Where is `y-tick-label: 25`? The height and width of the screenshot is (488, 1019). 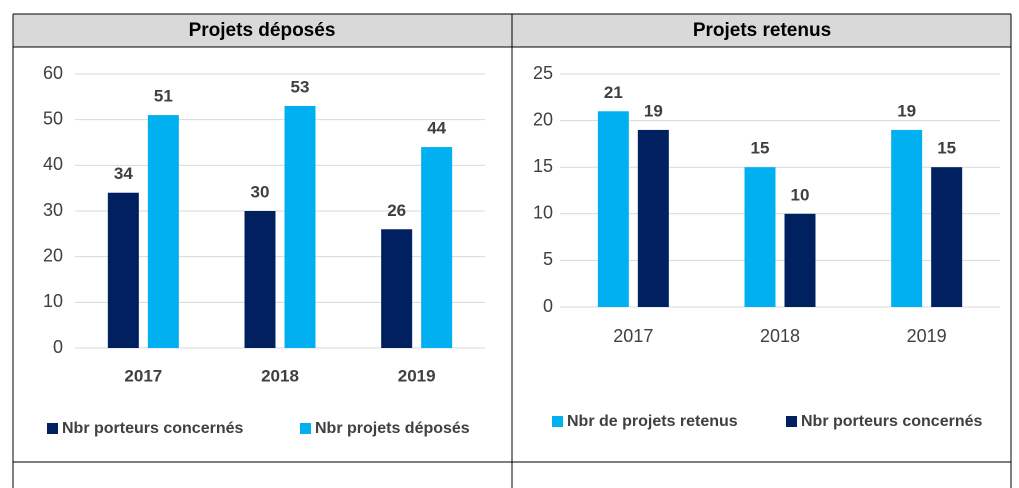
y-tick-label: 25 is located at coordinates (543, 73).